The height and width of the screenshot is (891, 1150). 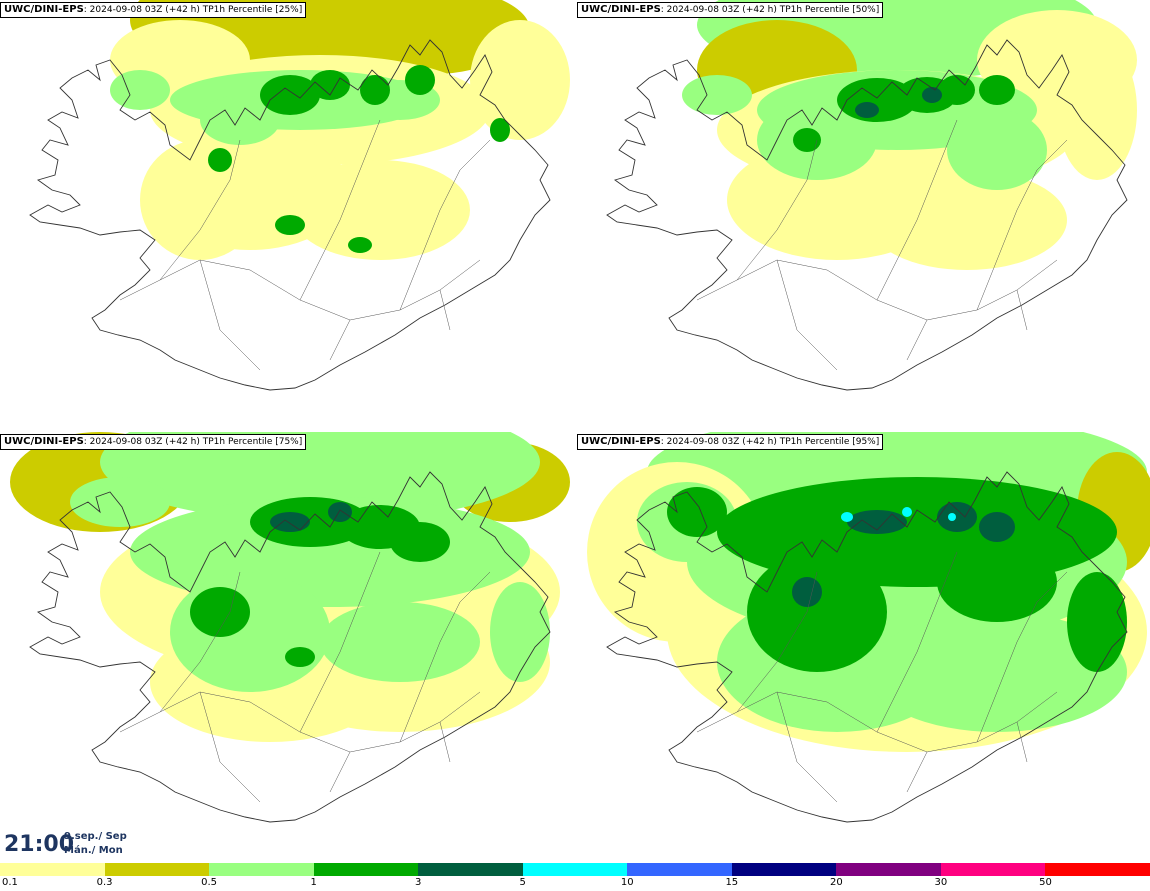 I want to click on valid-time-box: 21:00 9.sep./ Sep Mán./ Mon, so click(x=65, y=844).